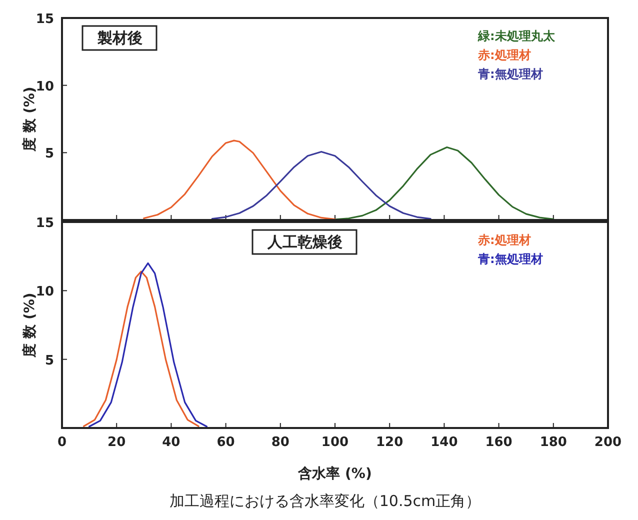 The width and height of the screenshot is (638, 520). Describe the element at coordinates (444, 442) in the screenshot. I see `x-tick-label: 140` at that location.